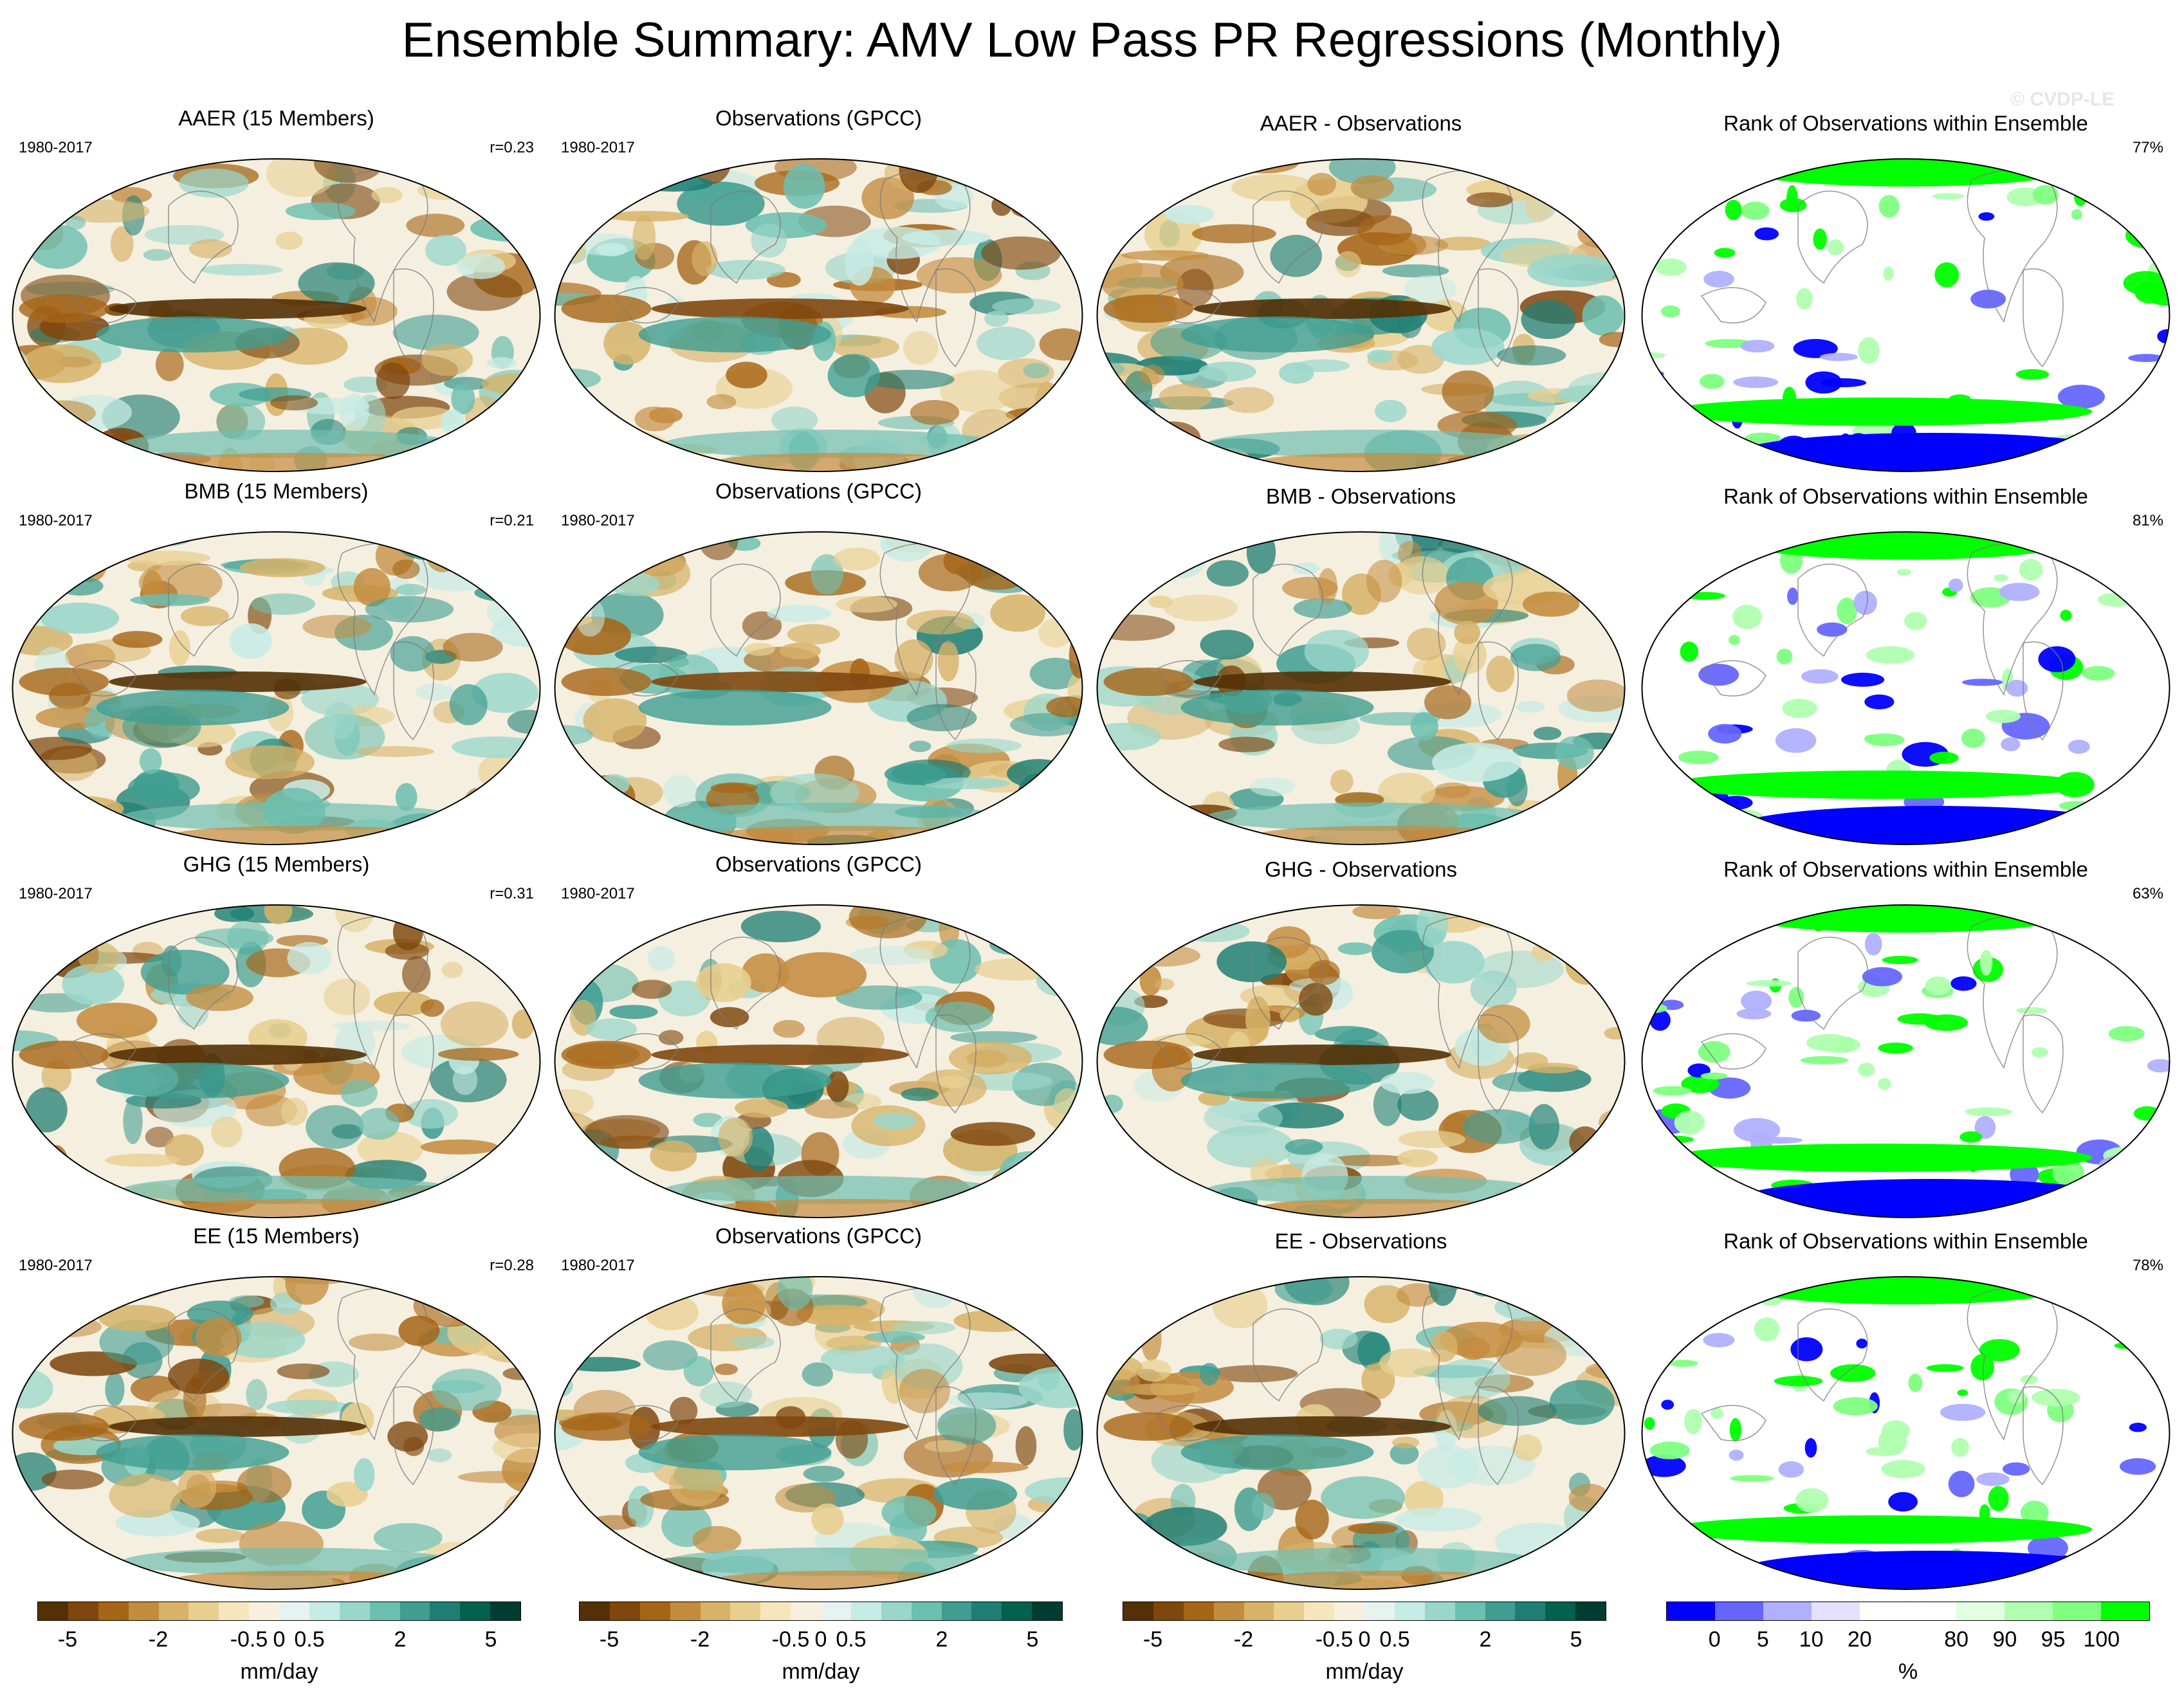  Describe the element at coordinates (818, 864) in the screenshot. I see `panel-title: Observations (GPCC)` at that location.